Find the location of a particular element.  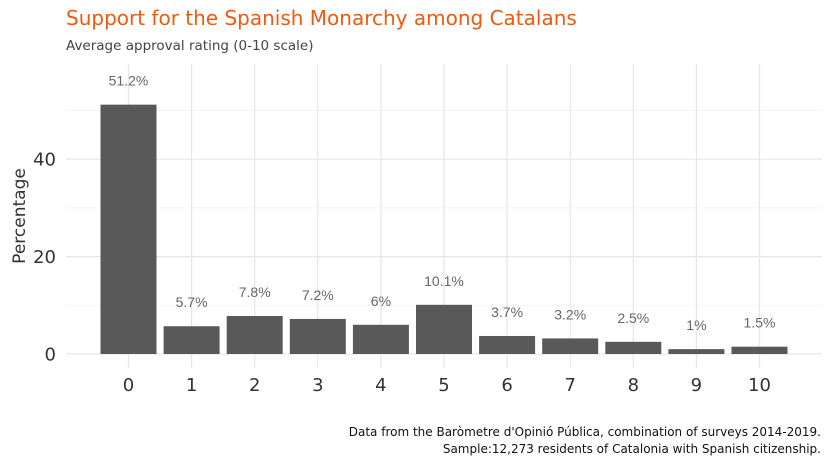

y-axis-title: Percentage is located at coordinates (20, 216).